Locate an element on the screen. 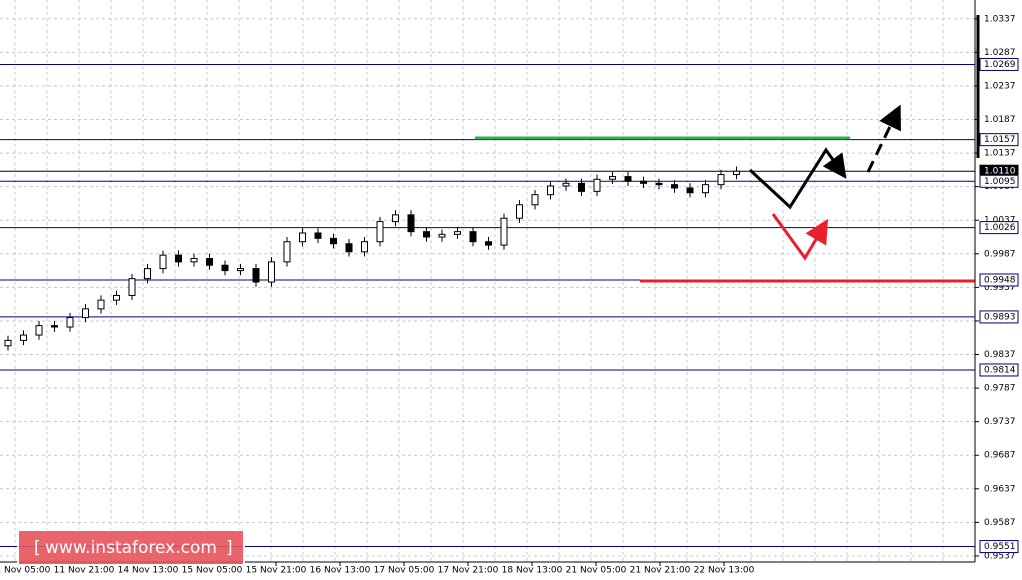  y-tick-label: 1.0287 is located at coordinates (1000, 53).